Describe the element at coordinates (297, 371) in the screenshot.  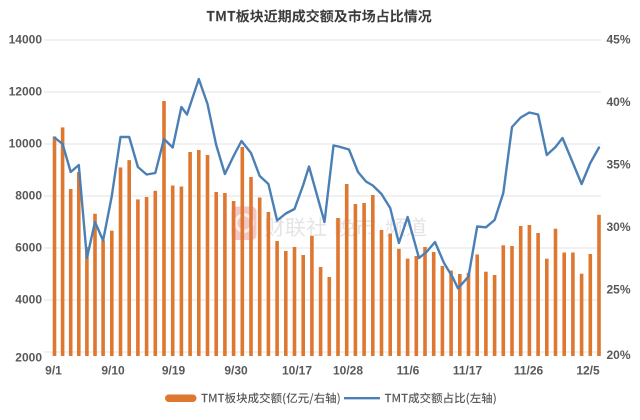
I see `svg-text: 10/17` at that location.